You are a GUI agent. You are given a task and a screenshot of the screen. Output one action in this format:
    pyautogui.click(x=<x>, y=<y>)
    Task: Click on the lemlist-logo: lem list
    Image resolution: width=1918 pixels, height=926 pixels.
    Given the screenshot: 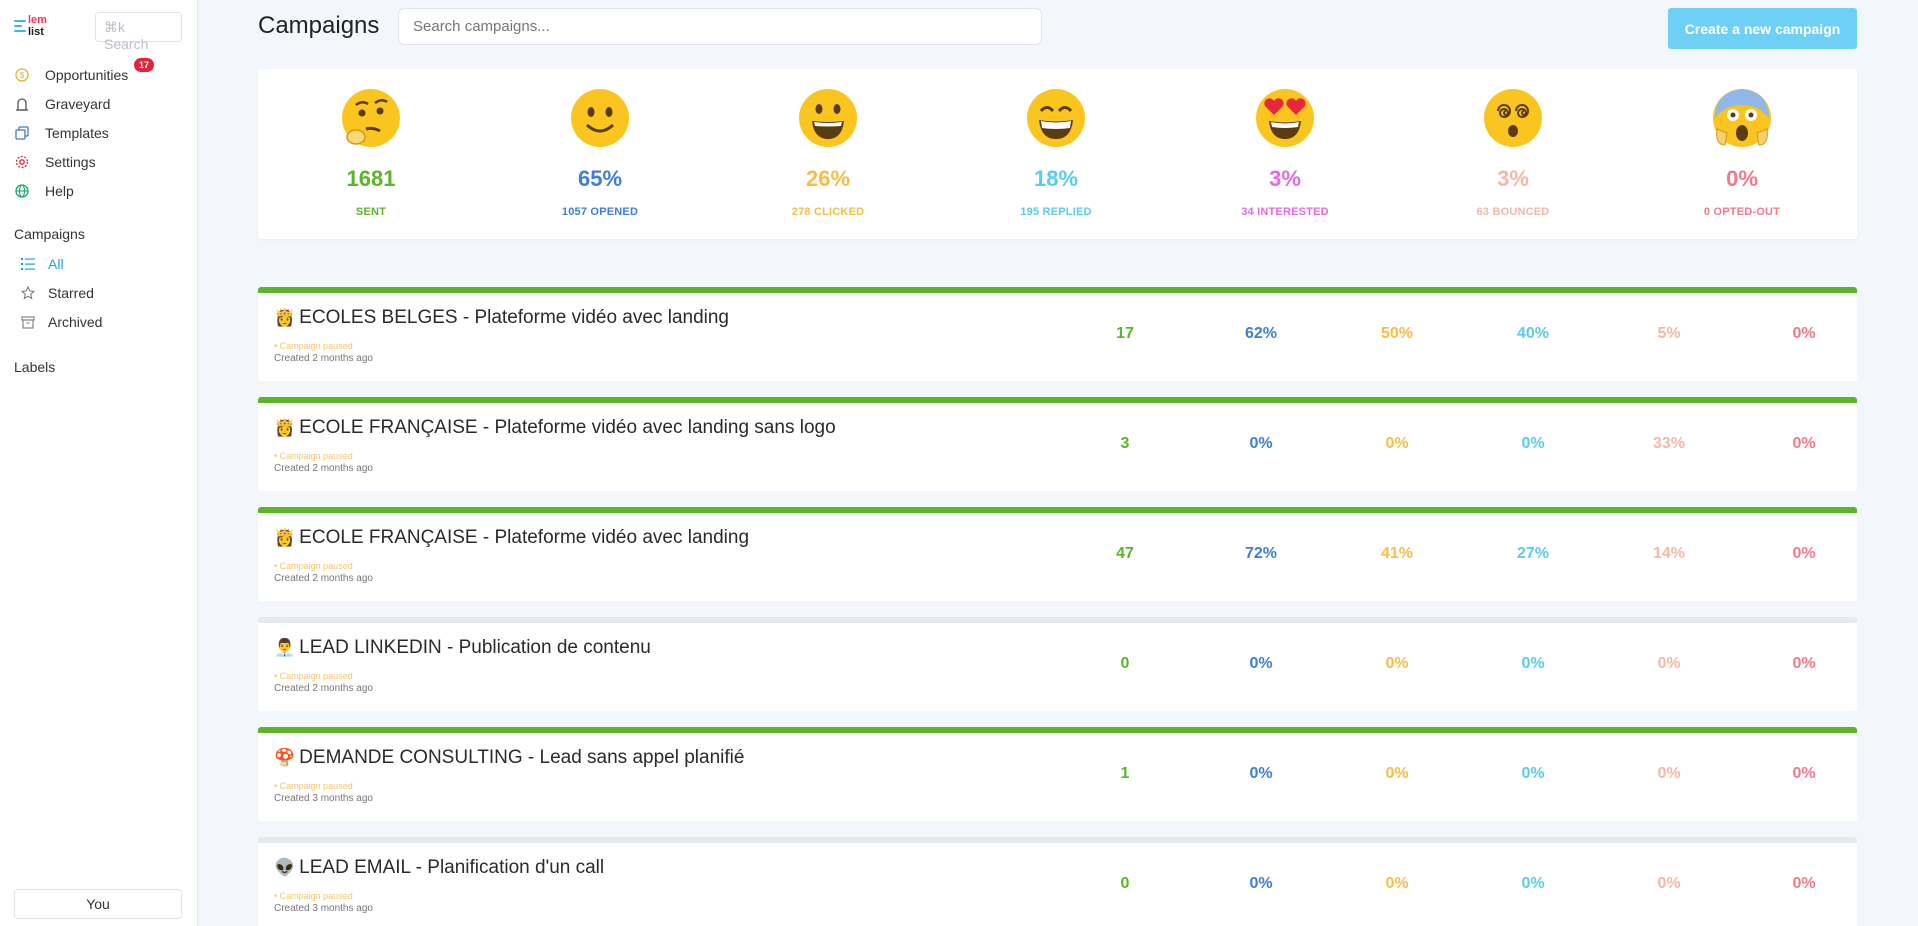 What is the action you would take?
    pyautogui.click(x=36, y=27)
    